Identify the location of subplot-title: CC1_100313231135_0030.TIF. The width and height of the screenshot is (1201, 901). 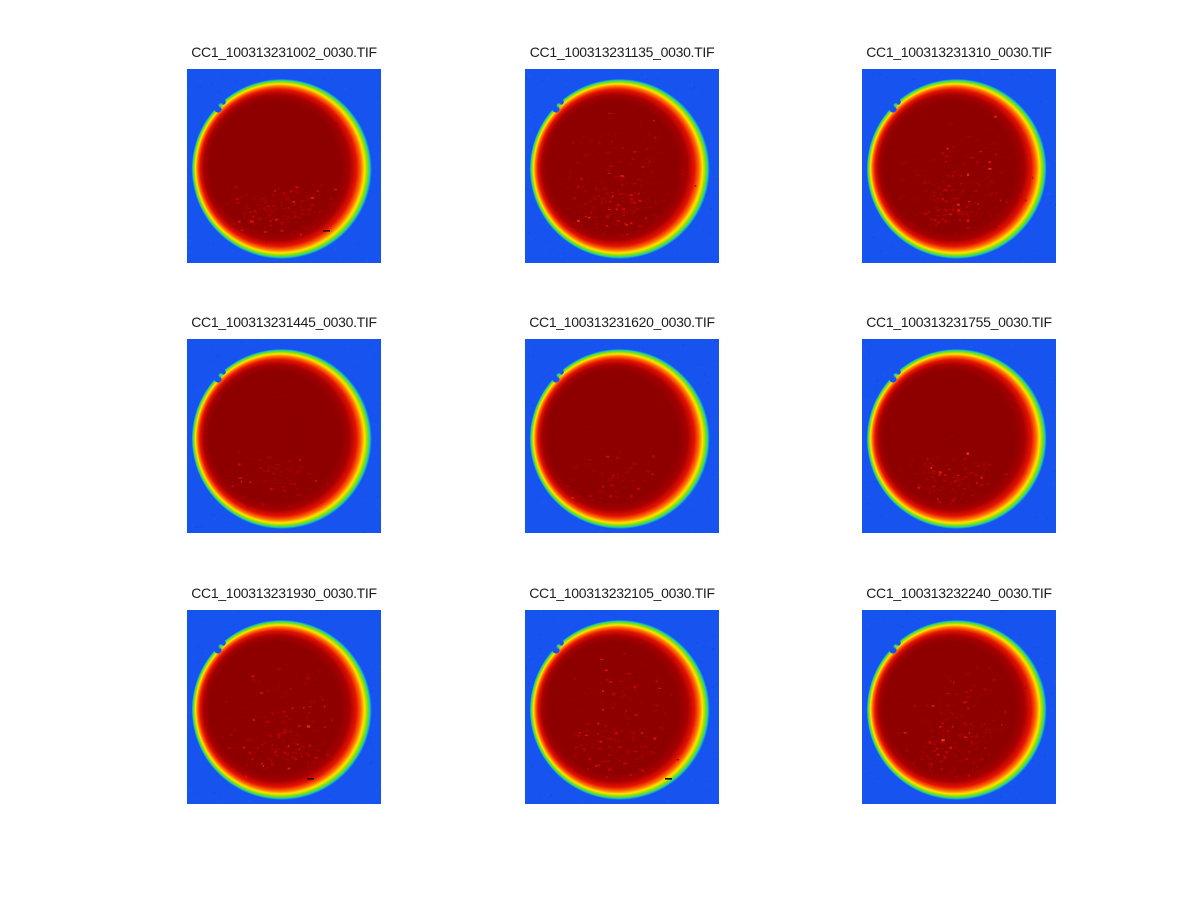
(622, 52).